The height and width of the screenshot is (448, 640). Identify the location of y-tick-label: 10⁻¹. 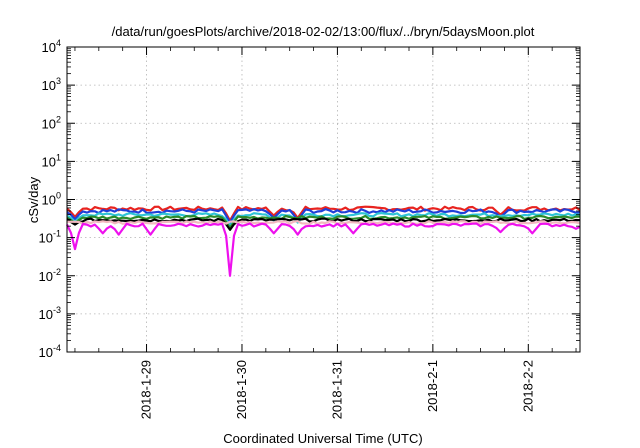
(50, 237).